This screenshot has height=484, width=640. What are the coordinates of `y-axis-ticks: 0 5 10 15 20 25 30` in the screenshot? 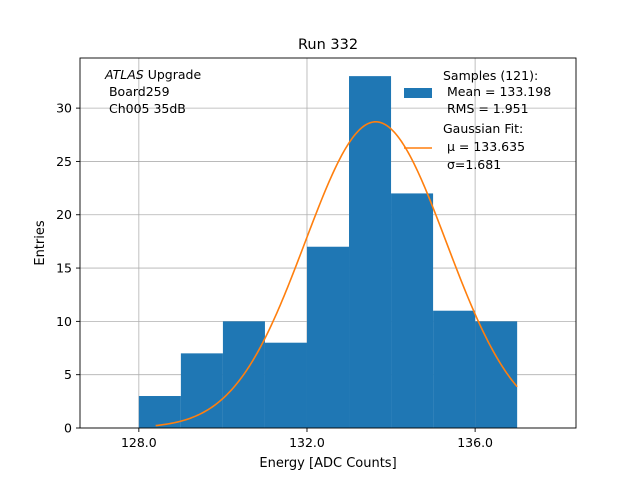 It's located at (68, 268).